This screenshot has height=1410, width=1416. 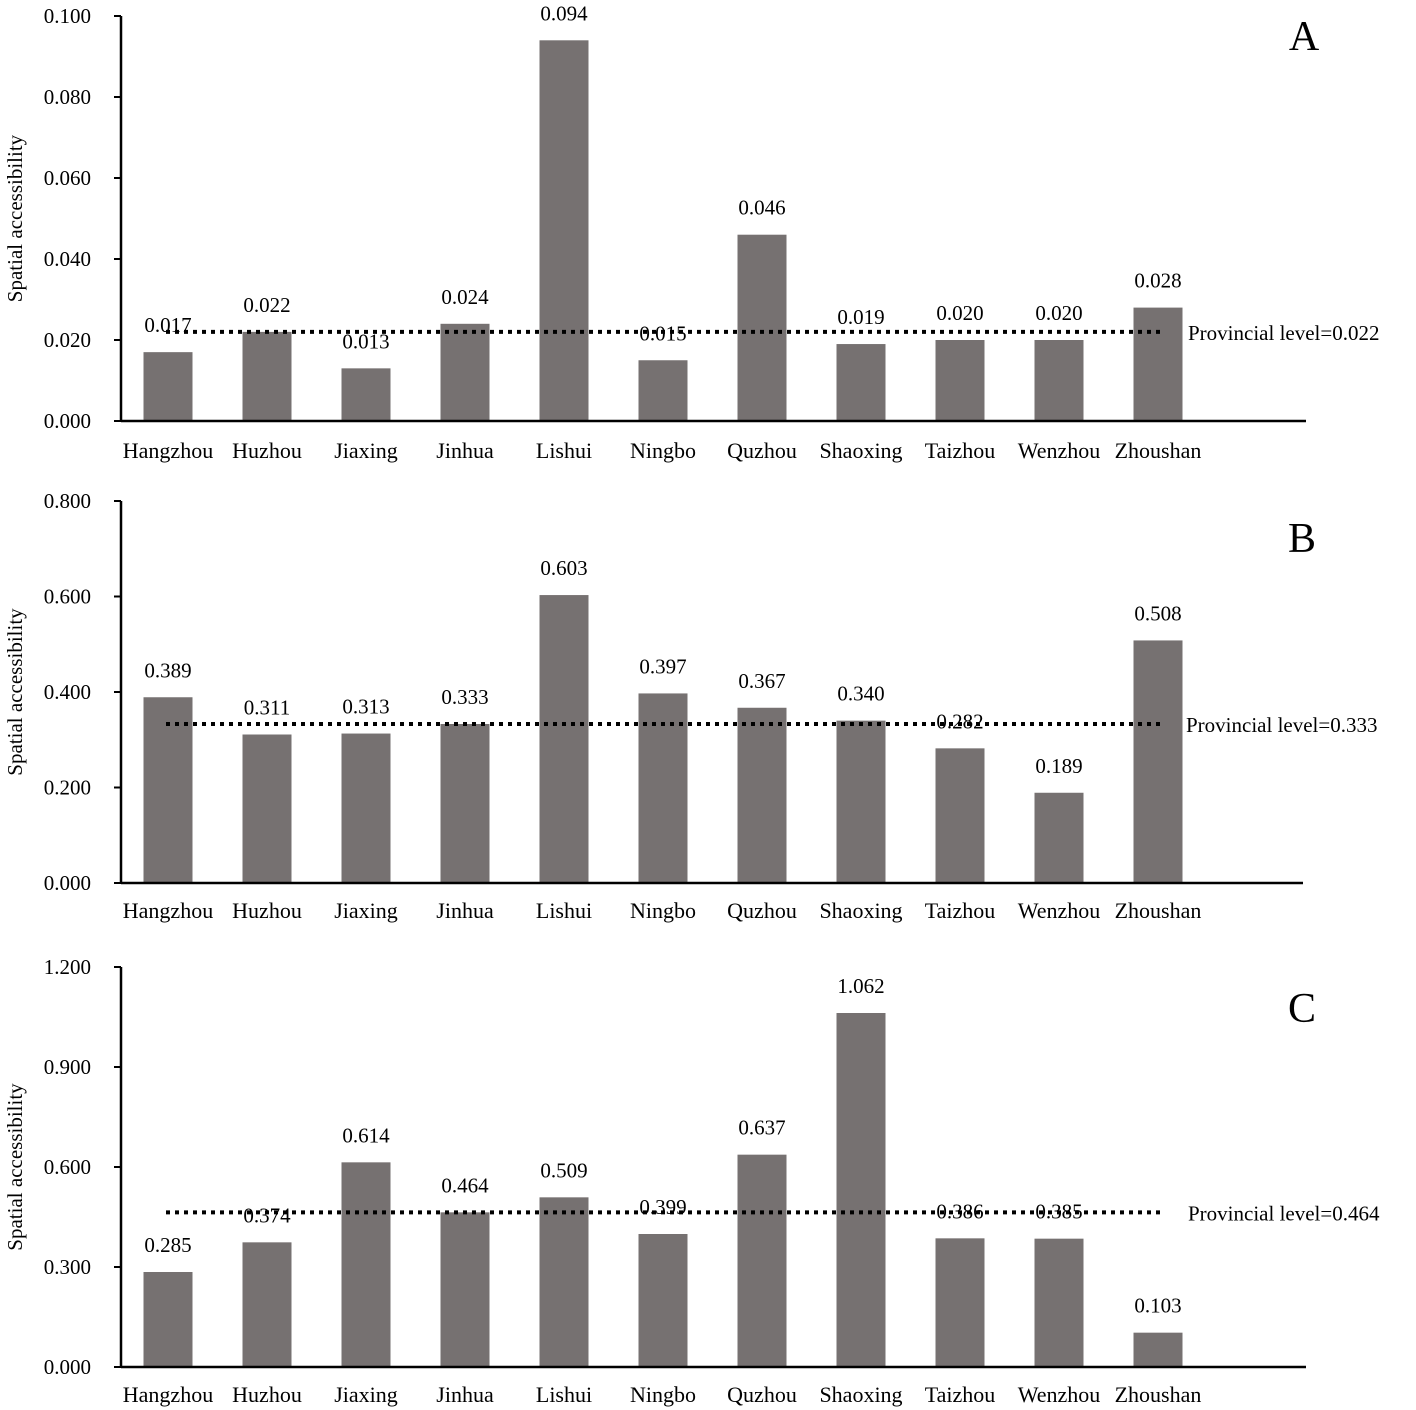 I want to click on y-tick-label: 0.300, so click(x=67, y=1267).